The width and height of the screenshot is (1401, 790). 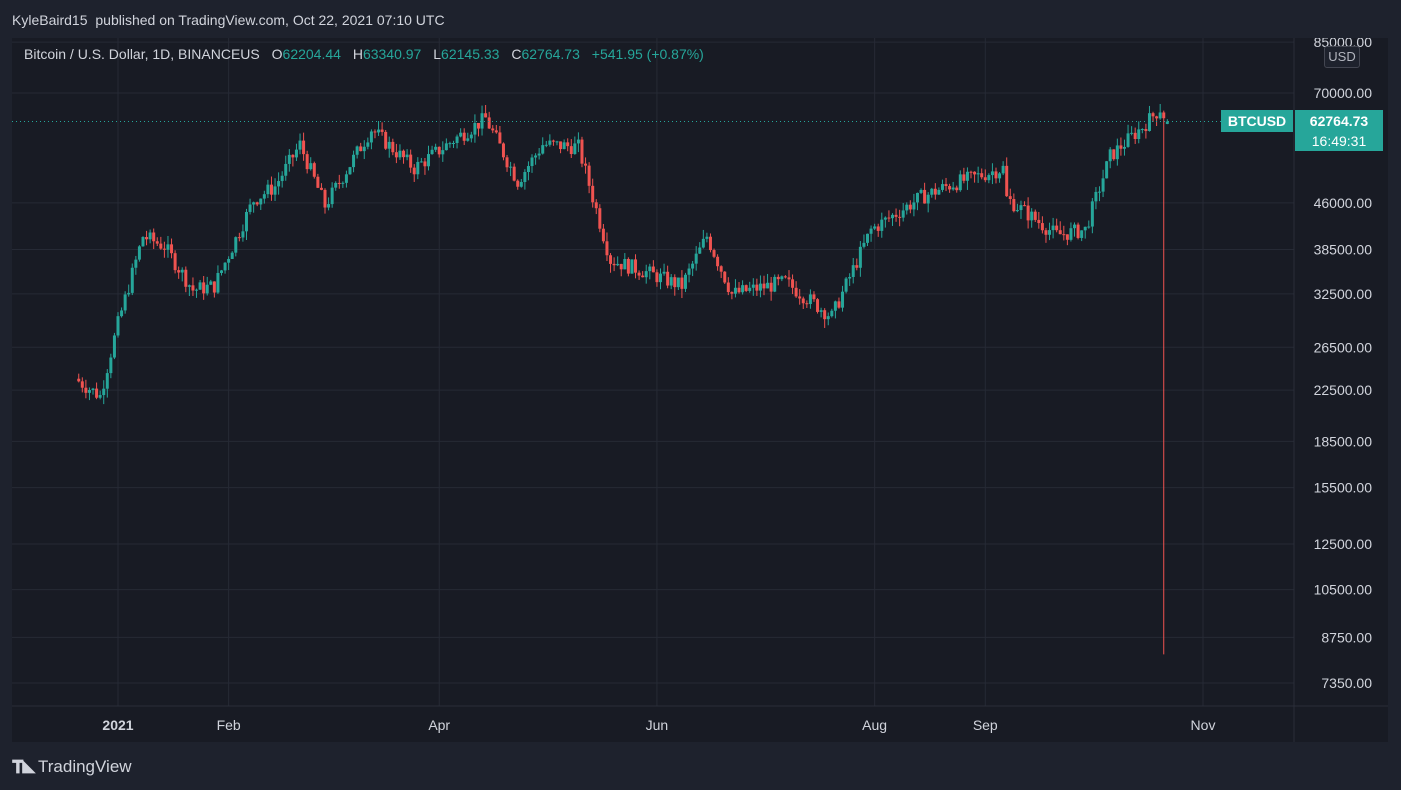 I want to click on y-tick-label: 18500.00, so click(x=1343, y=441).